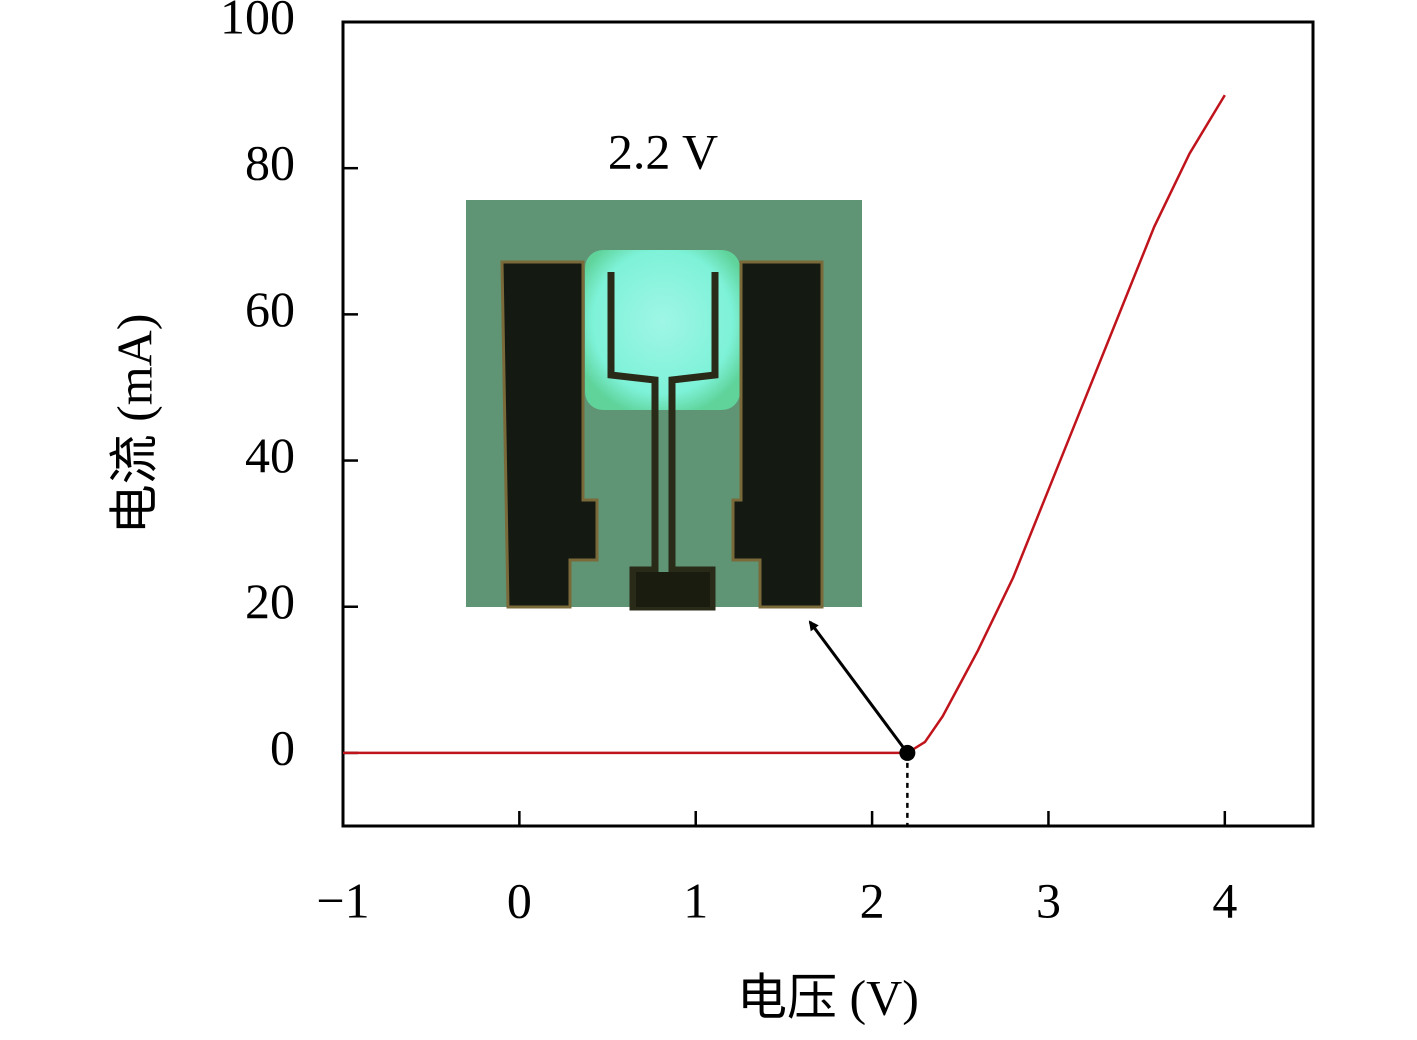 Image resolution: width=1417 pixels, height=1040 pixels. I want to click on y-tick-label: 100, so click(257, 22).